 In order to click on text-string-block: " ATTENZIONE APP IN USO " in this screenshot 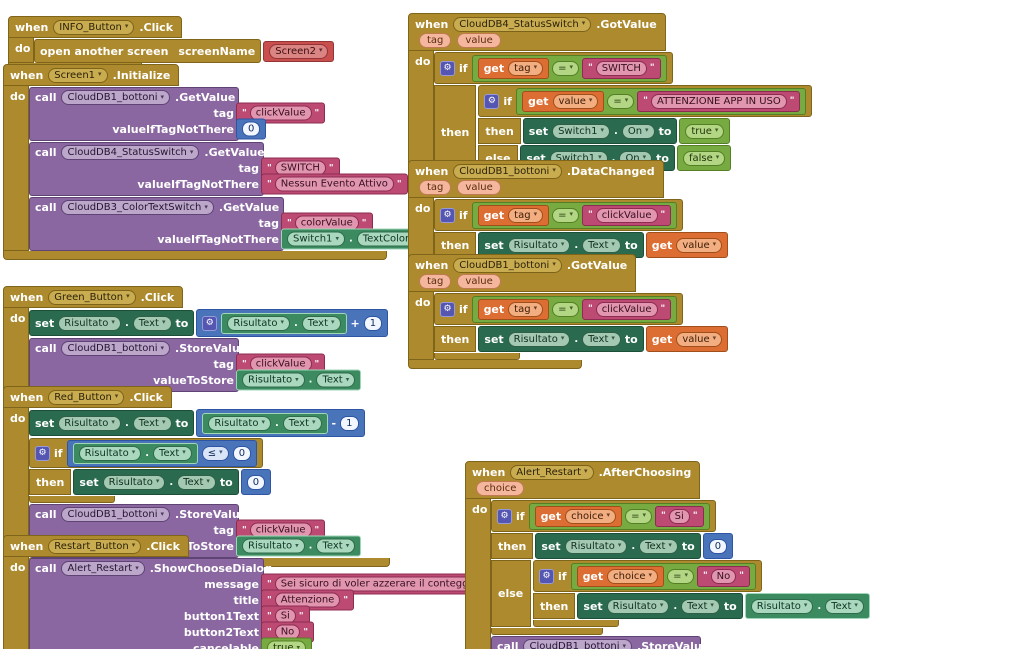, I will do `click(719, 101)`.